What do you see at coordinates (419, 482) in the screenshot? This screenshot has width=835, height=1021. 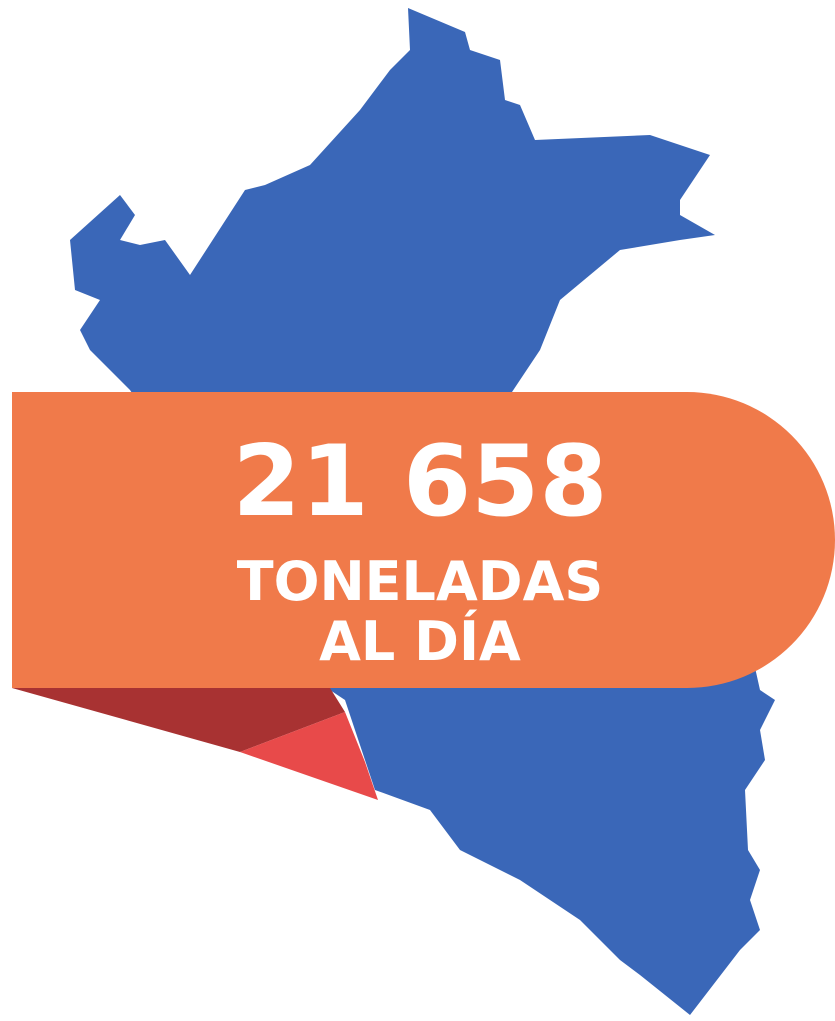 I see `value: 21 658` at bounding box center [419, 482].